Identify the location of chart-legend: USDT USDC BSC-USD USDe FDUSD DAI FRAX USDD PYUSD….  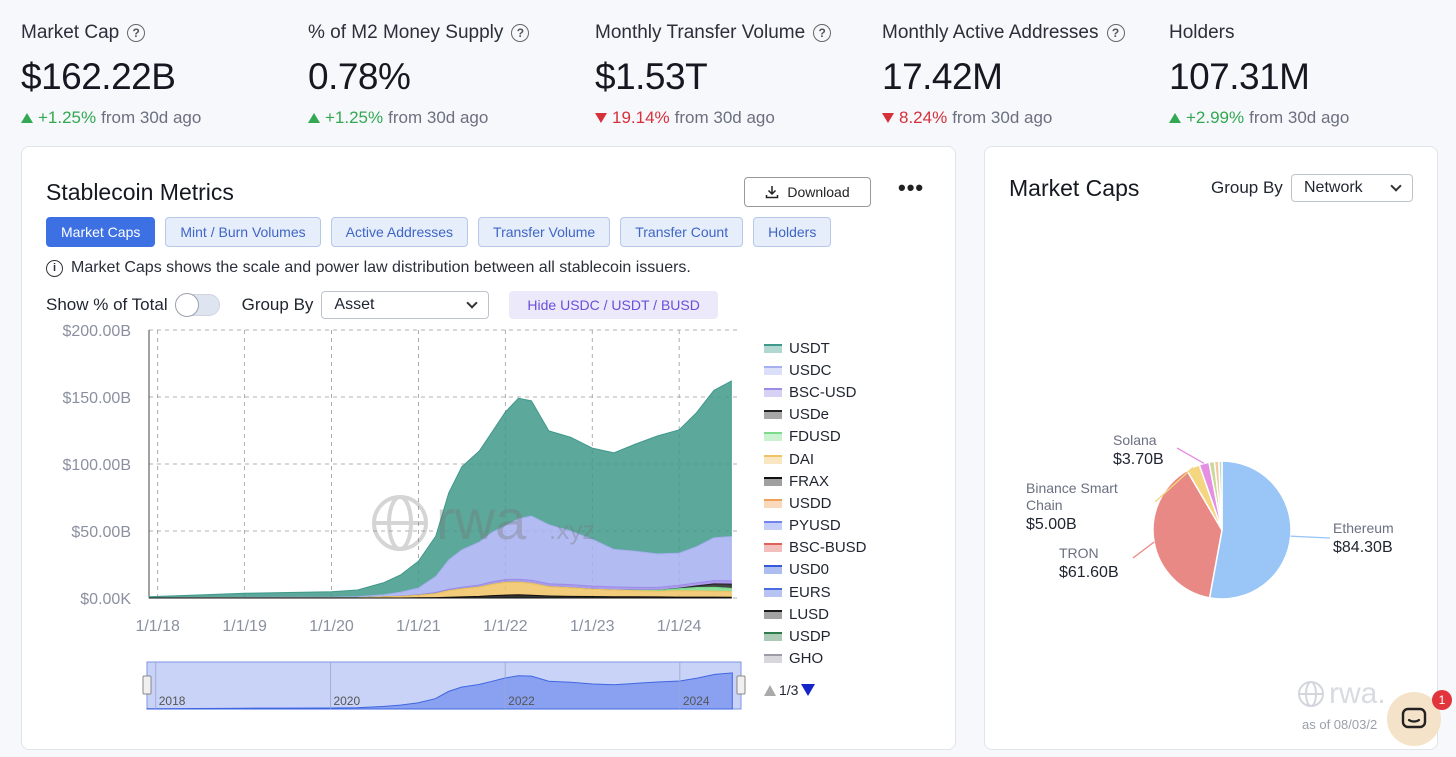
(815, 503).